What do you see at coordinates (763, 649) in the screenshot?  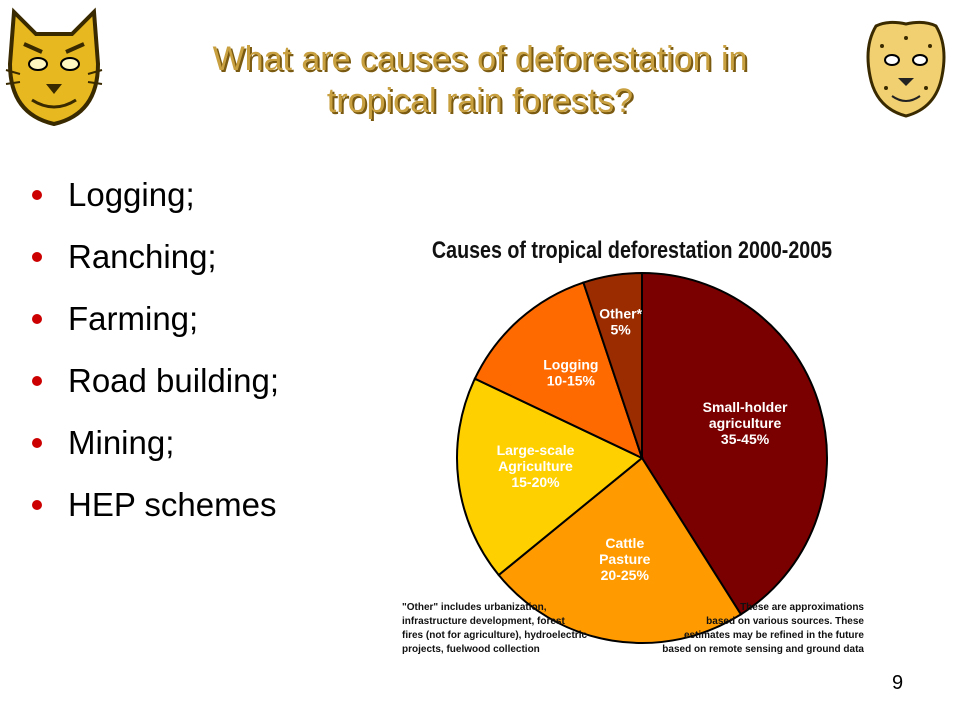 I see `footnote-line: based on remote sensing and ground data` at bounding box center [763, 649].